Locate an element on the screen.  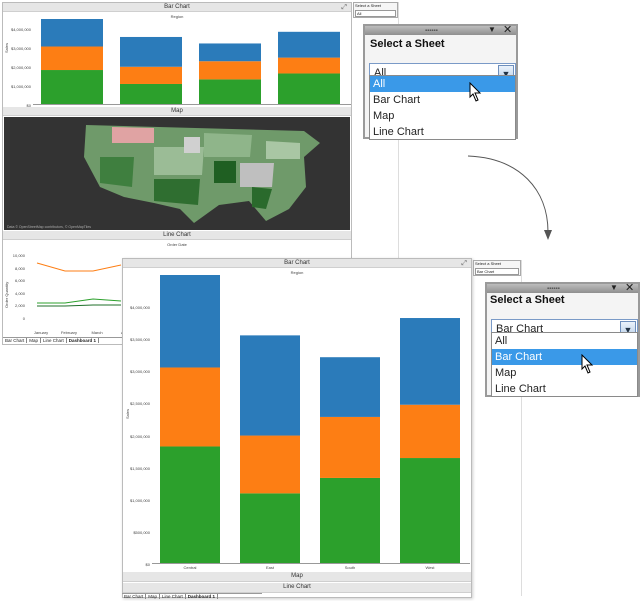
tick-label: February is located at coordinates (68, 332).